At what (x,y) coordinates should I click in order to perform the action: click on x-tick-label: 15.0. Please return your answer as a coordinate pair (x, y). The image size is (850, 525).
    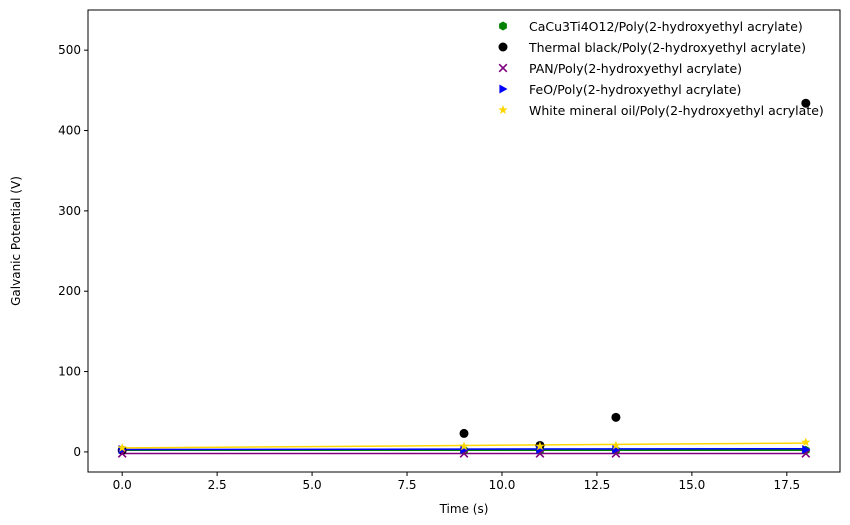
    Looking at the image, I should click on (692, 485).